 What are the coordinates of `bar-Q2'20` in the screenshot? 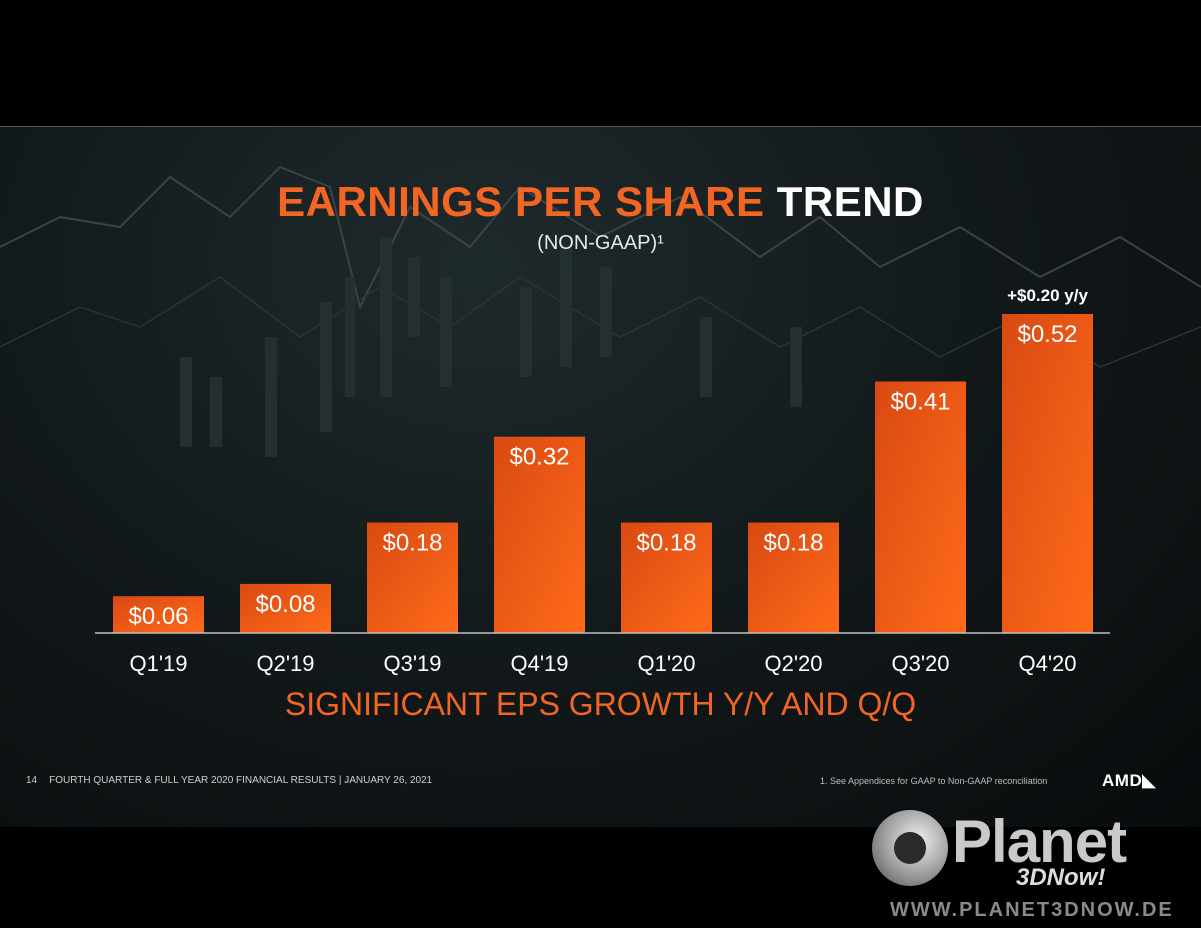 It's located at (793, 577).